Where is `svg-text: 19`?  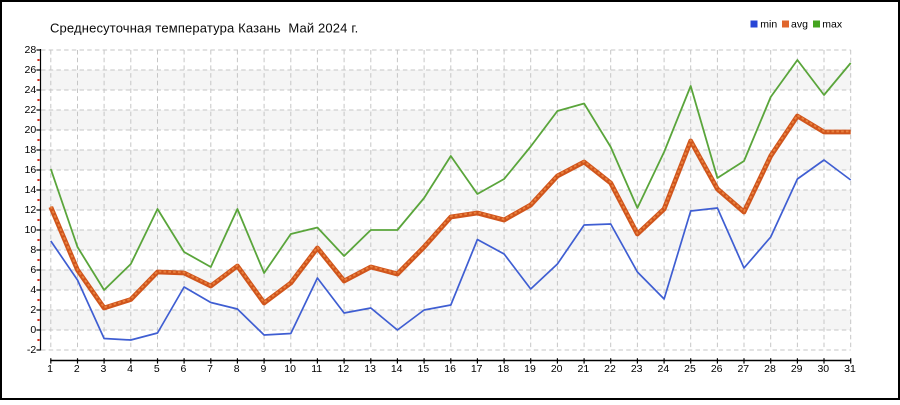 svg-text: 19 is located at coordinates (530, 369).